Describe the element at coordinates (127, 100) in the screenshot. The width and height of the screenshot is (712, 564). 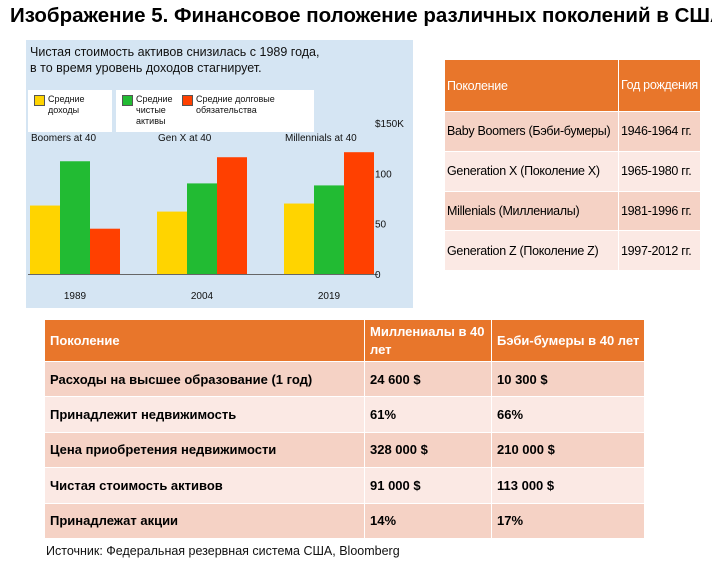
I see `legend-swatch-net-worth` at that location.